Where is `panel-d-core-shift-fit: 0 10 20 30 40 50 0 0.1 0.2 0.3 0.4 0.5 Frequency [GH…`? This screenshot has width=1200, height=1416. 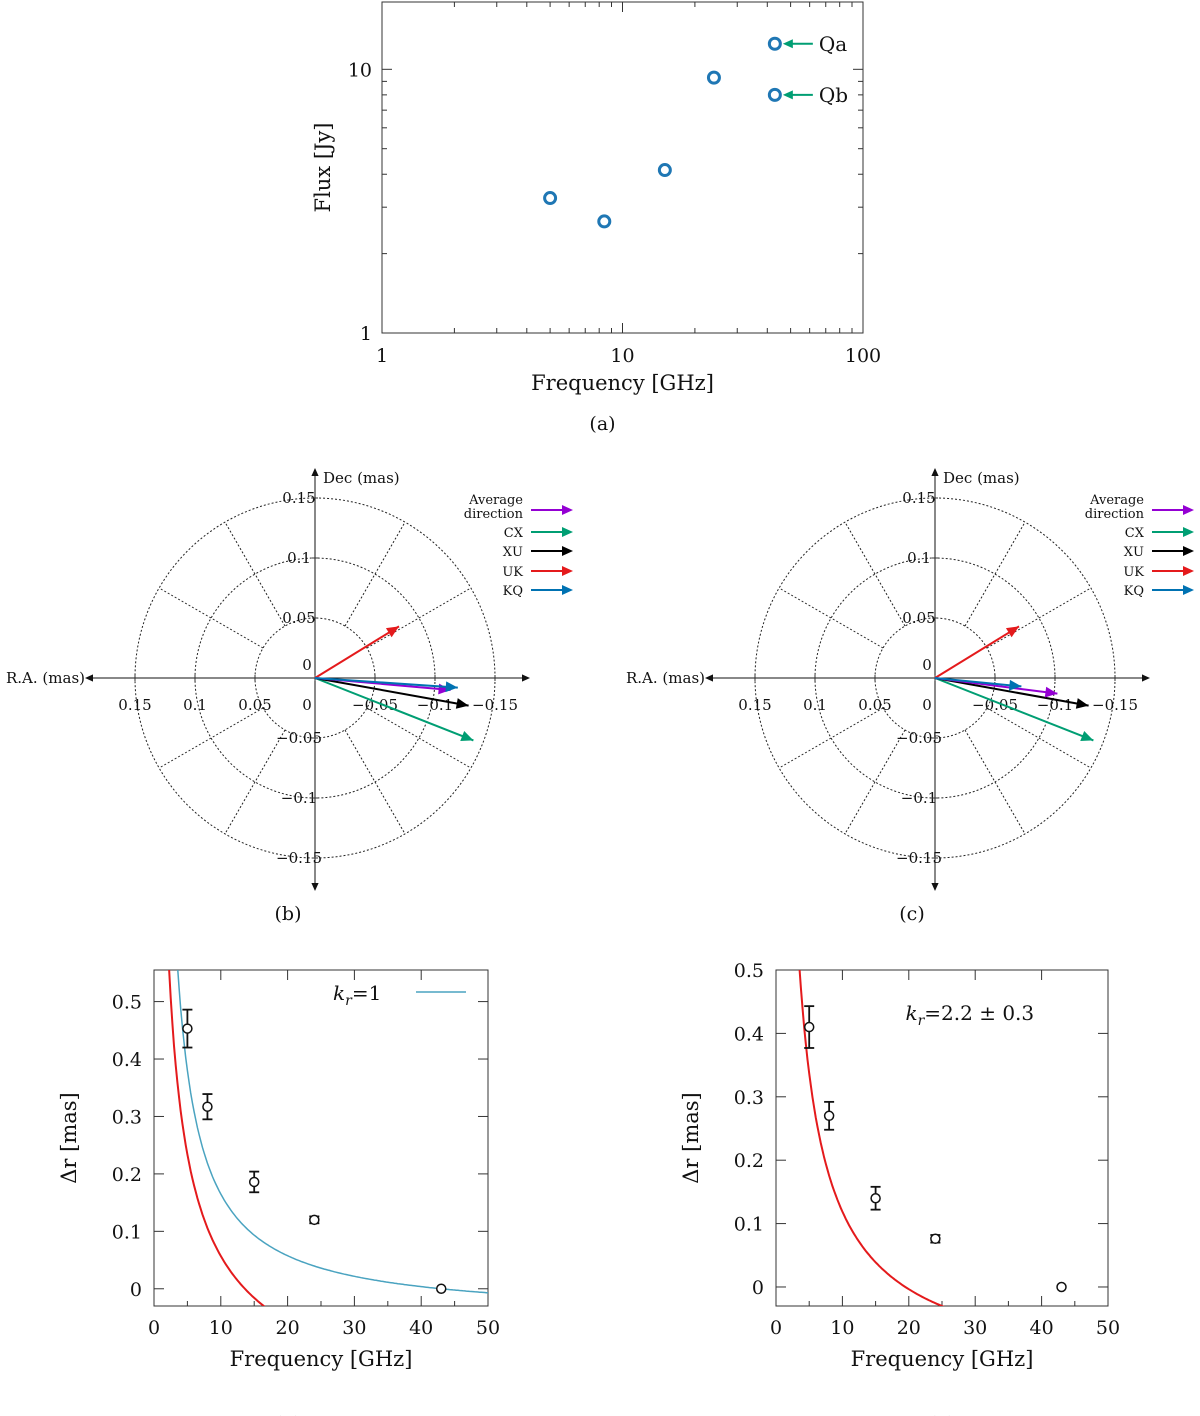 panel-d-core-shift-fit: 0 10 20 30 40 50 0 0.1 0.2 0.3 0.4 0.5 Frequency [GH… is located at coordinates (278, 1192).